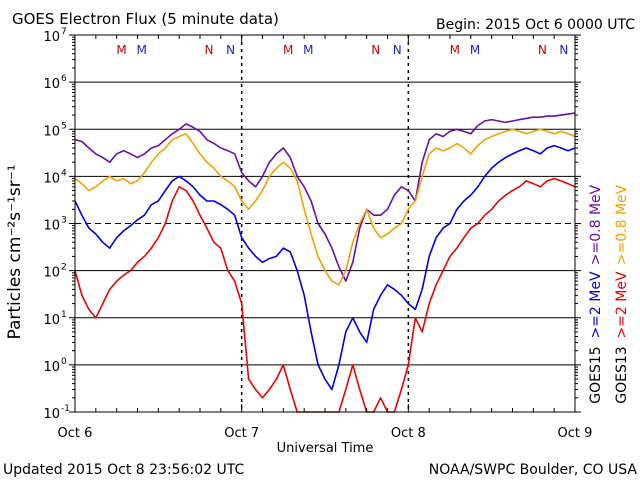 The image size is (640, 480). Describe the element at coordinates (64, 221) in the screenshot. I see `y-tick-exponent: 3` at that location.